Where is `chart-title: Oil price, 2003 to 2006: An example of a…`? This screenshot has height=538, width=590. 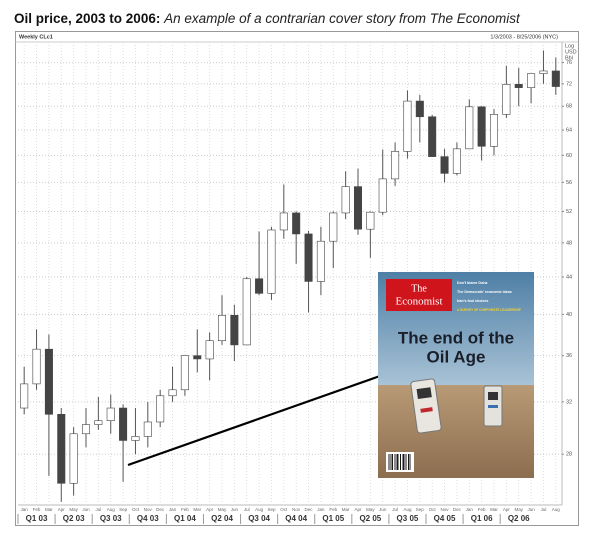 chart-title: Oil price, 2003 to 2006: An example of a… is located at coordinates (267, 18).